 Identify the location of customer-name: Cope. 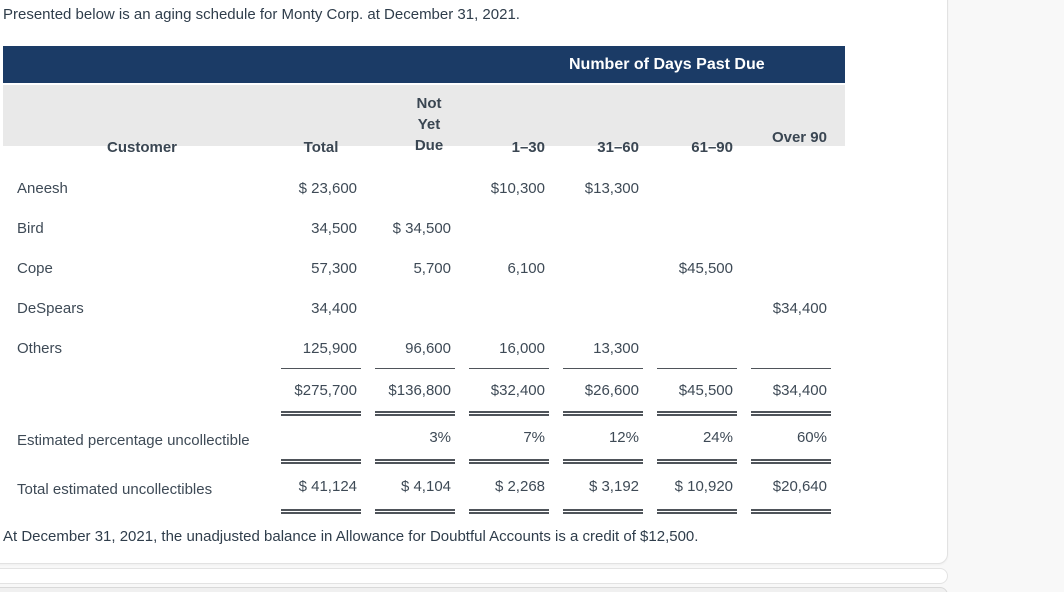
(35, 268).